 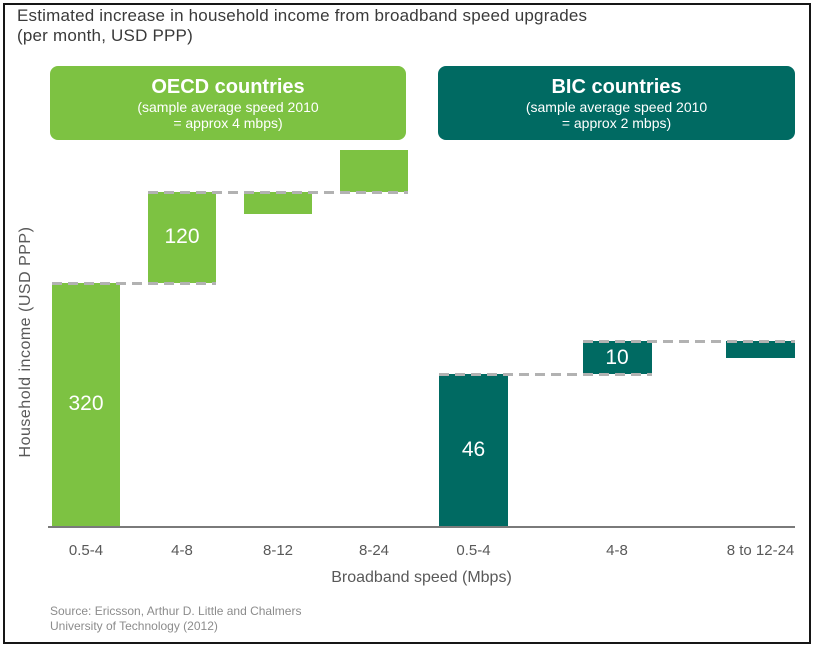 I want to click on chart-title-line2: (per month, USD PPP), so click(x=105, y=35).